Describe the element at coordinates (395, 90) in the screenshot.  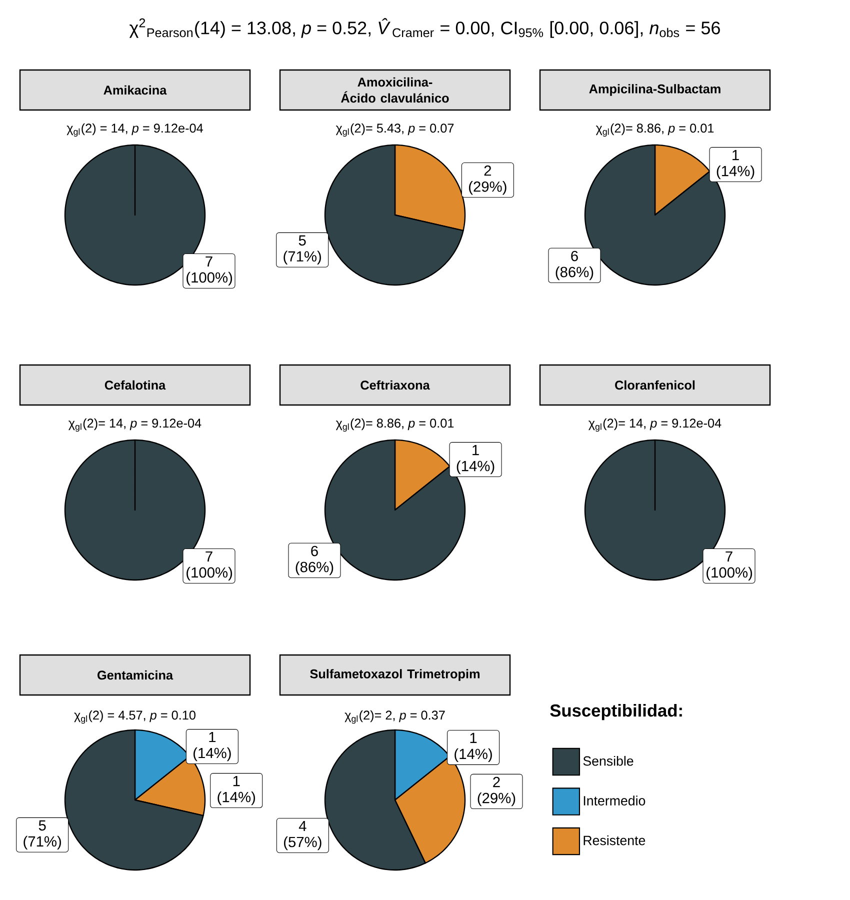
I see `chart-title: Amoxicilina- Ácido clavulánico` at that location.